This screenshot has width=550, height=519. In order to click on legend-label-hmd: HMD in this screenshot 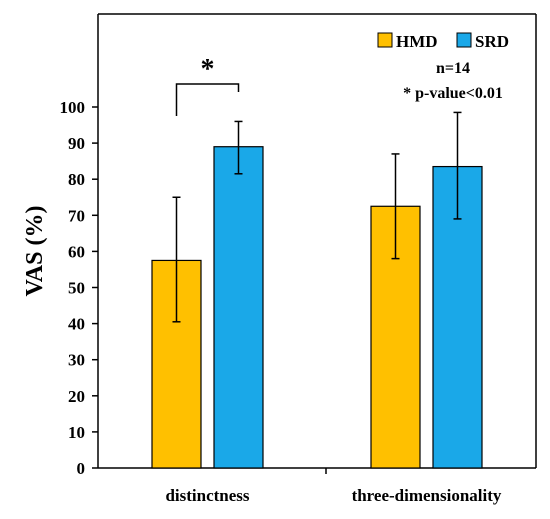, I will do `click(417, 41)`.